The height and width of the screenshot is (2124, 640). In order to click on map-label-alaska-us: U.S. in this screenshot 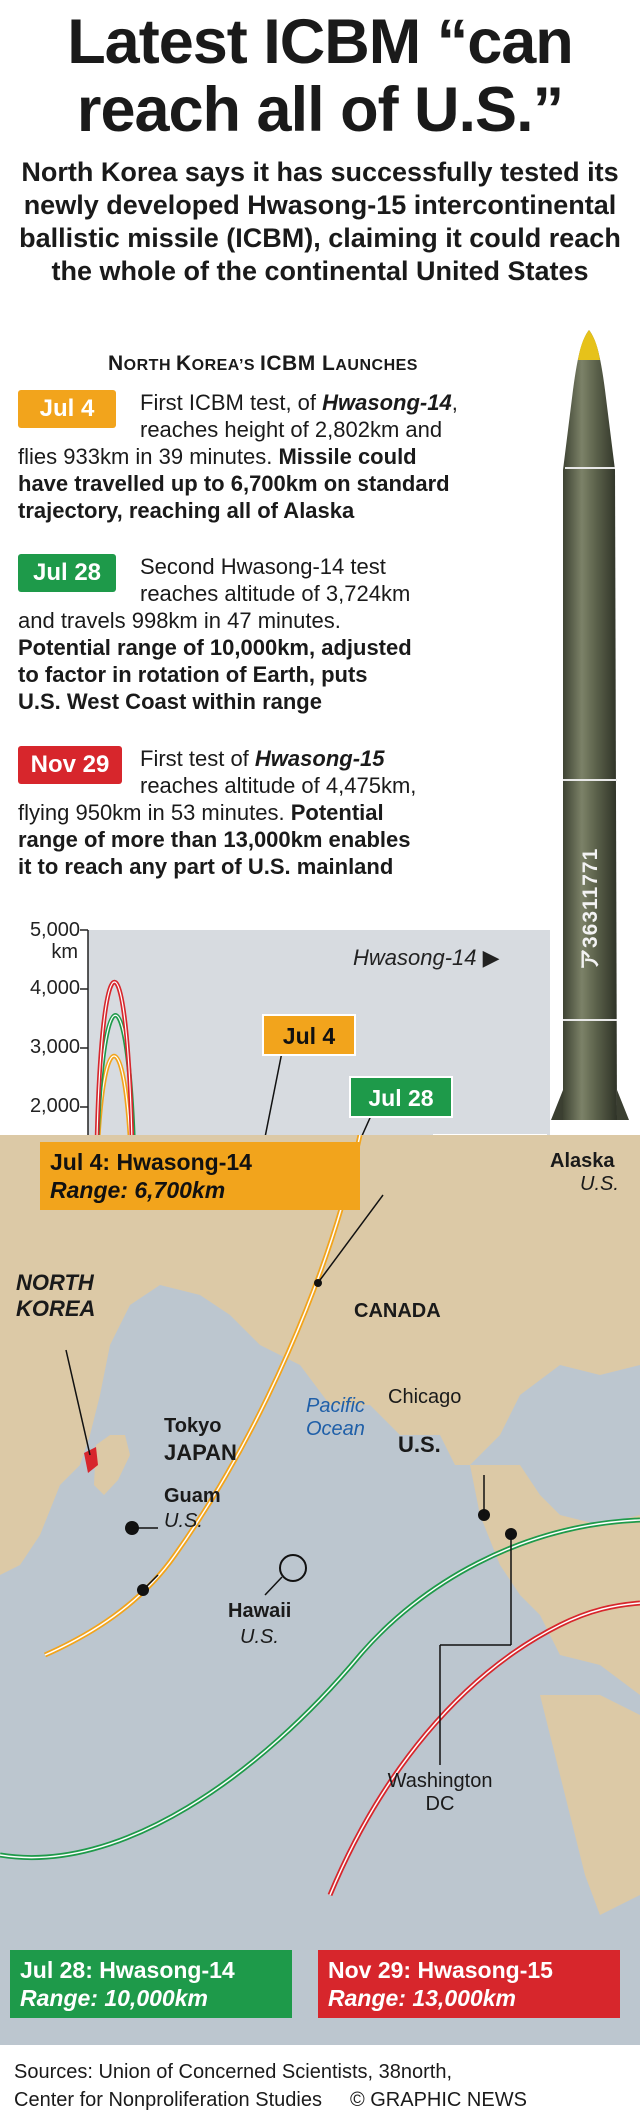, I will do `click(599, 1184)`.